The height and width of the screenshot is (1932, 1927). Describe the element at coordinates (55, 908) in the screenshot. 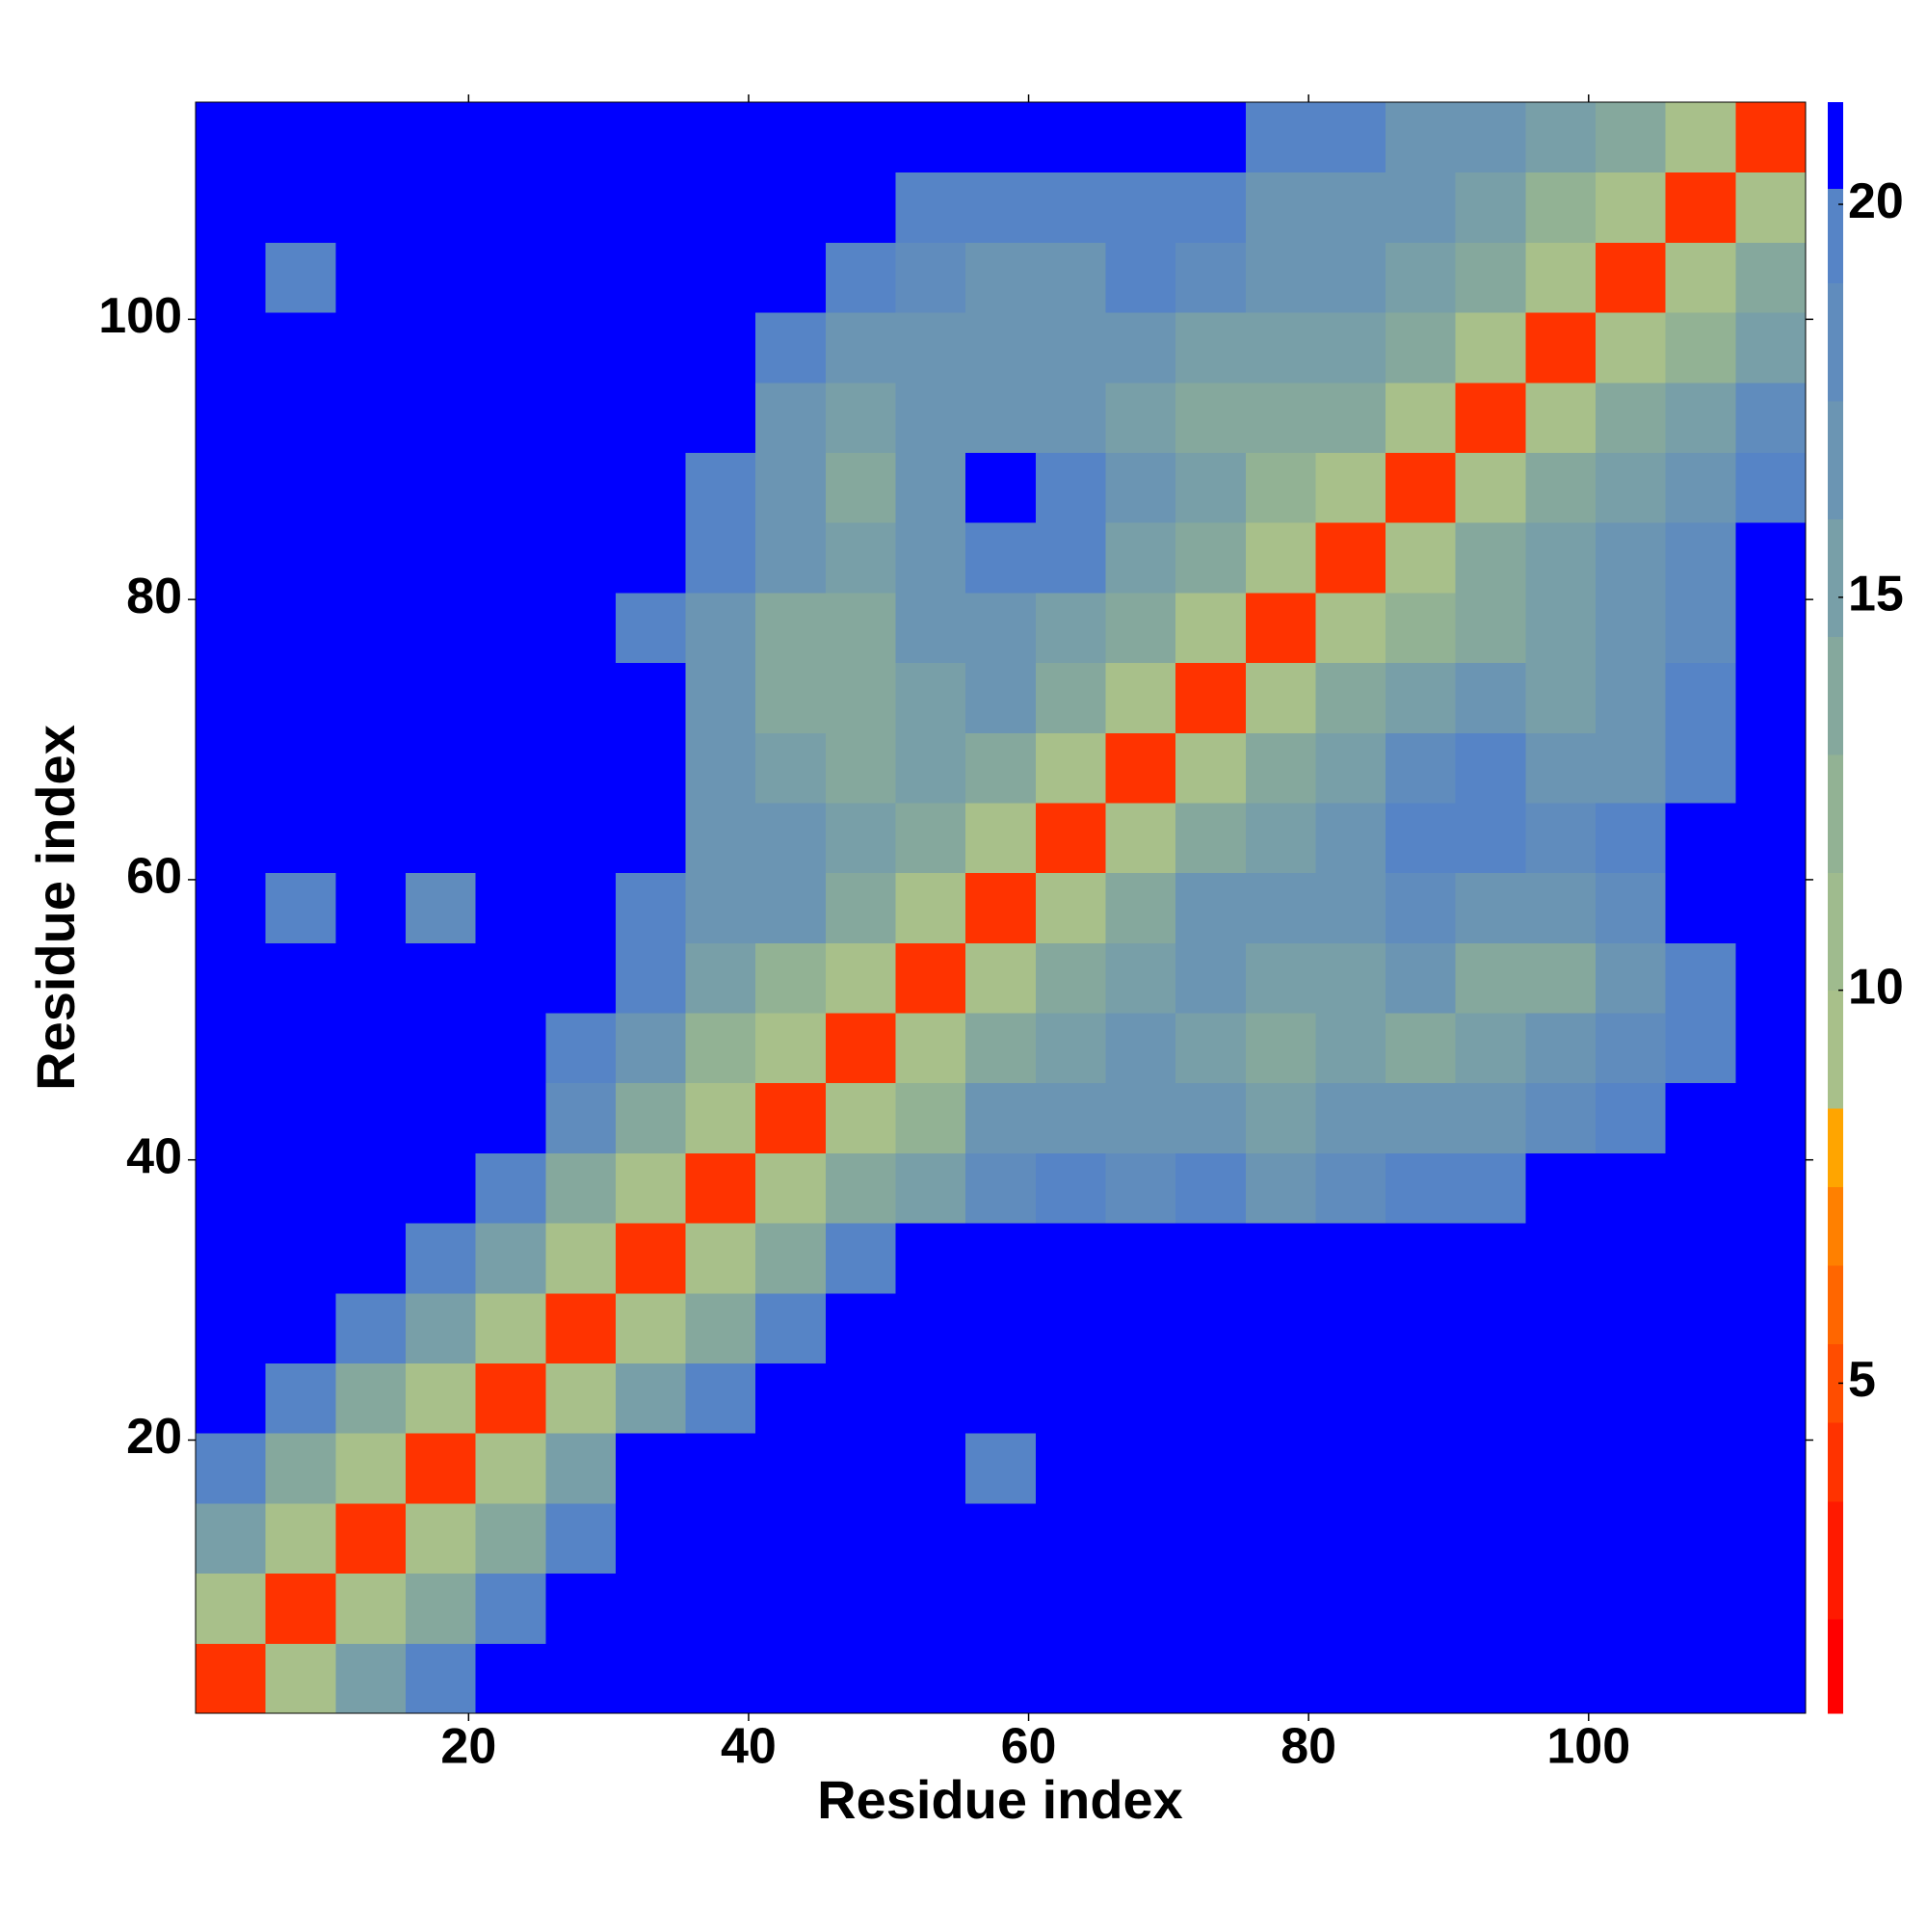

I see `y-axis-title: Residue index` at that location.